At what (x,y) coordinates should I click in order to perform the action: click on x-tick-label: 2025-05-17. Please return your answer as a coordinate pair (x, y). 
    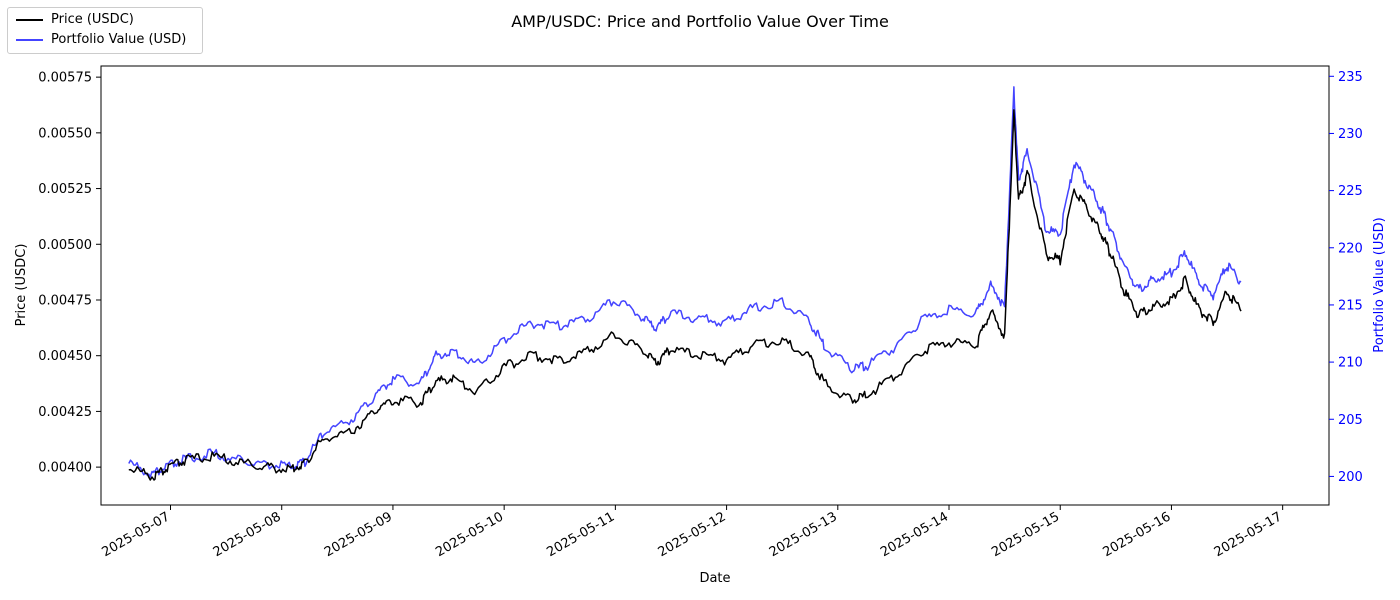
    Looking at the image, I should click on (1248, 534).